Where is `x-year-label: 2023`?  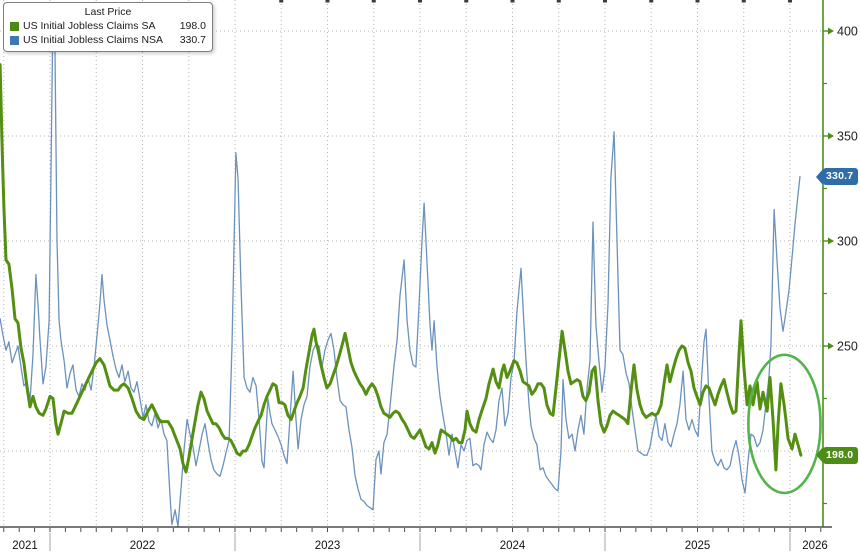
x-year-label: 2023 is located at coordinates (328, 546).